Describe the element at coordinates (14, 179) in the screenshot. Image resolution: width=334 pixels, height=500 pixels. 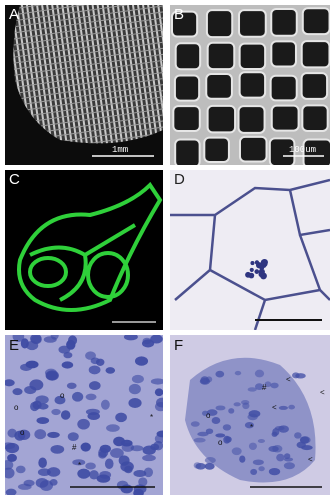
I see `panel-label: C` at that location.